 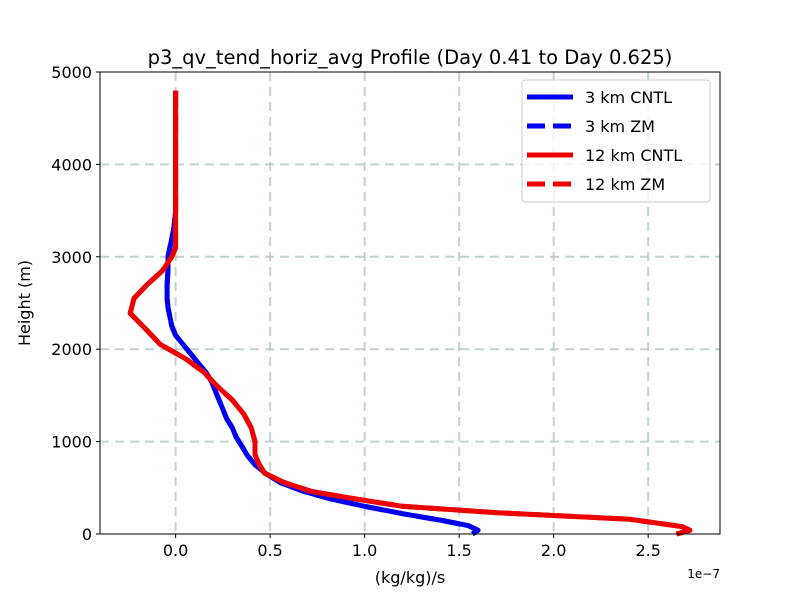 I want to click on legend-label-2: 12 km CNTL, so click(x=633, y=155).